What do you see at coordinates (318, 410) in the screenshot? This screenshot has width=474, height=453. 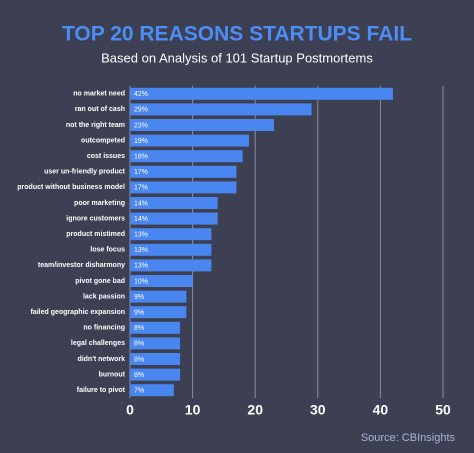 I see `x-tick-label: 30` at bounding box center [318, 410].